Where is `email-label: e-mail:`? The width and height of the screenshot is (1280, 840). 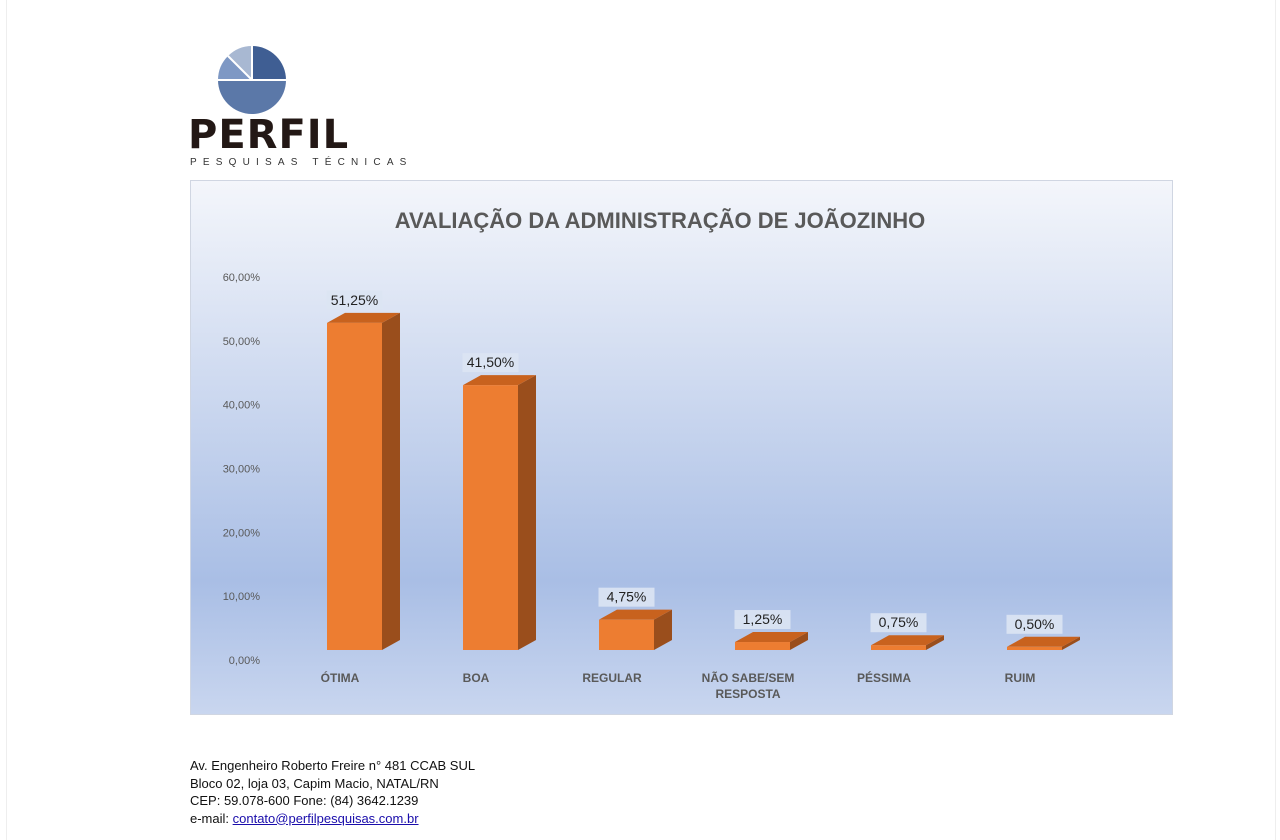
email-label: e-mail: is located at coordinates (211, 818).